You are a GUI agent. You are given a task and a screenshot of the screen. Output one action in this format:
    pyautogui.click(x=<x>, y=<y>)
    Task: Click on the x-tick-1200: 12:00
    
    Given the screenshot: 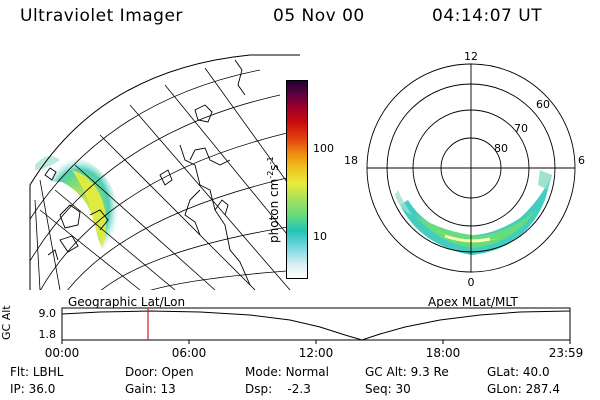 What is the action you would take?
    pyautogui.click(x=316, y=353)
    